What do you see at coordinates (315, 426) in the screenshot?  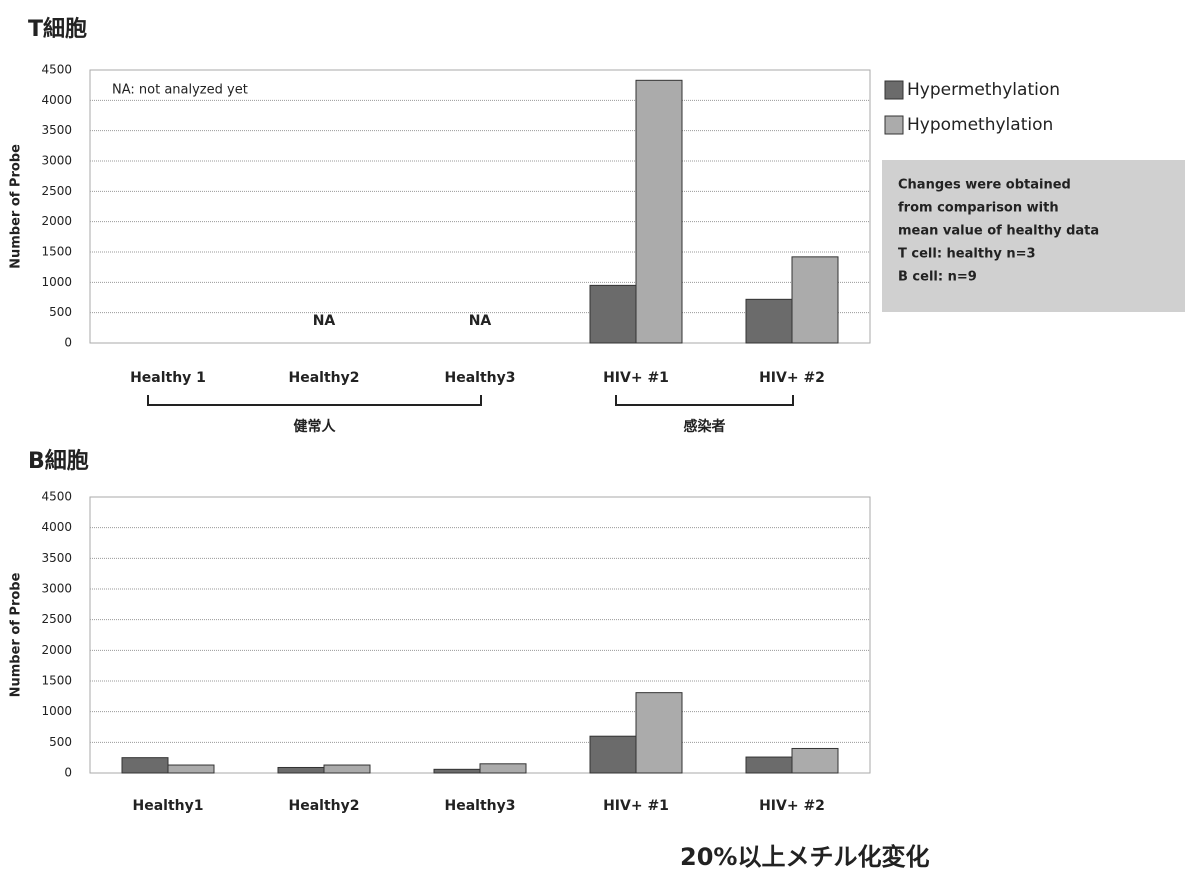 I see `group-label: 健常人` at bounding box center [315, 426].